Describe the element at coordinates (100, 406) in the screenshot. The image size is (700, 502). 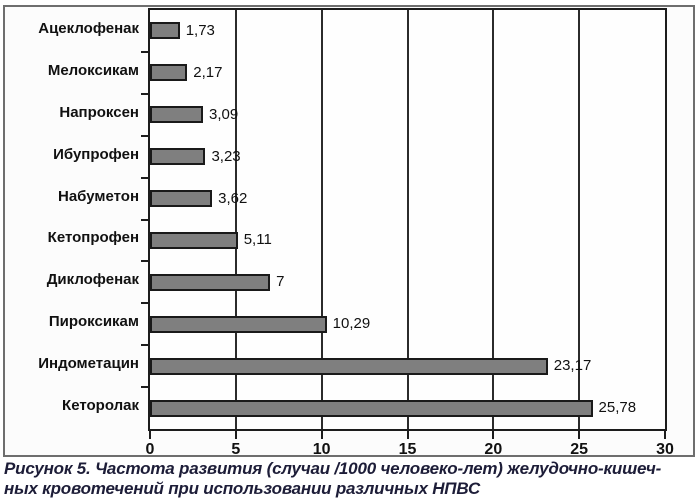
I see `category-label: Кеторолак` at that location.